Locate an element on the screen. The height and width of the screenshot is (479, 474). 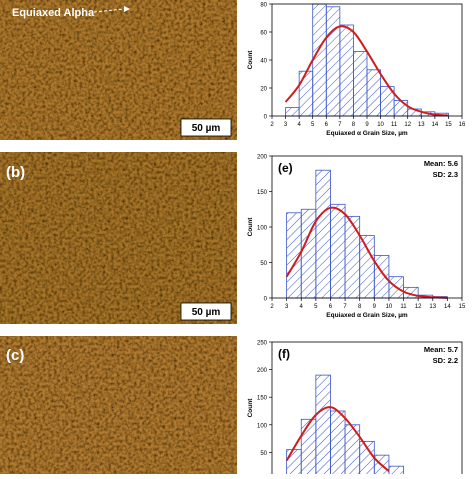
annotation-arrowhead is located at coordinates (127, 9).